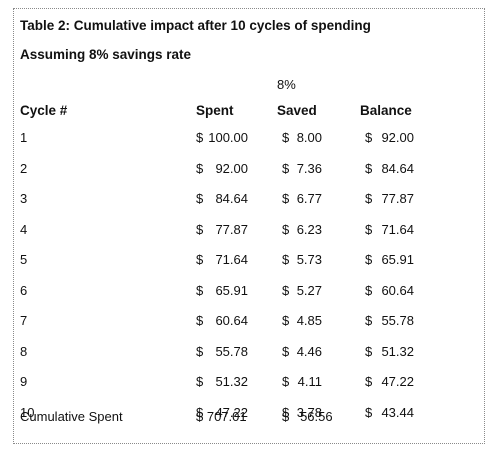  What do you see at coordinates (250, 267) in the screenshot?
I see `table-row: 5 $71.64 $5.73 $65.91` at bounding box center [250, 267].